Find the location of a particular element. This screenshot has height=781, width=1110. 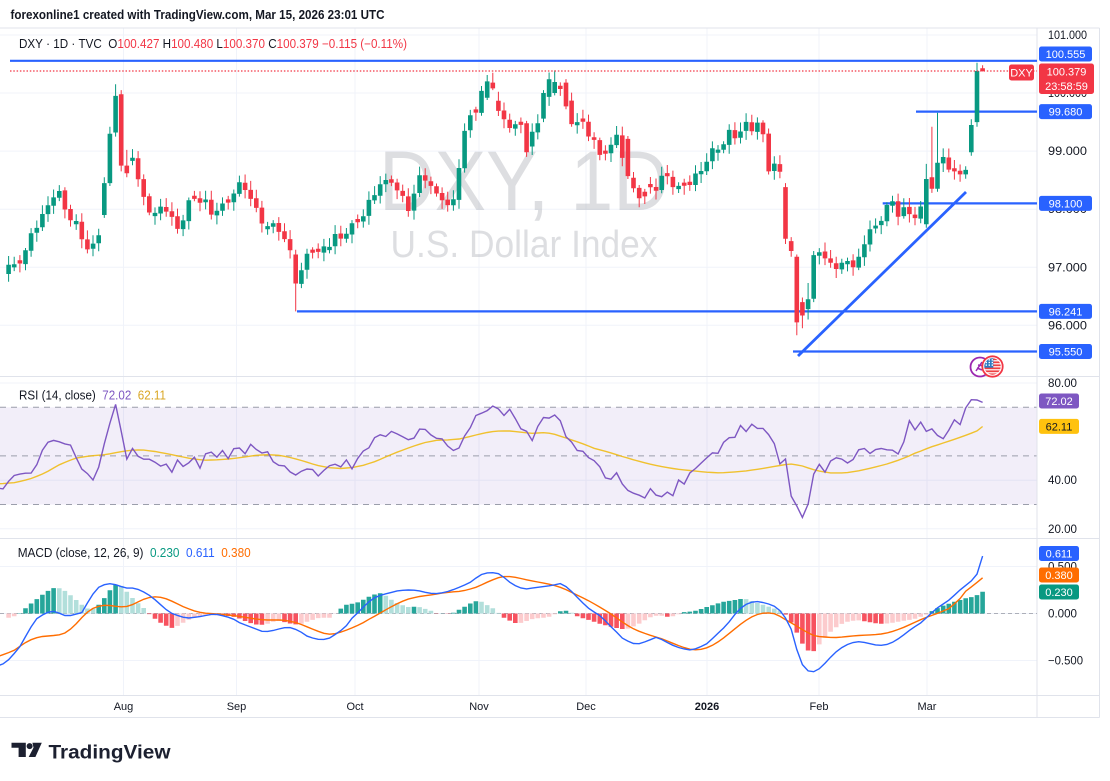

svg-text: 40.00 is located at coordinates (1062, 481).